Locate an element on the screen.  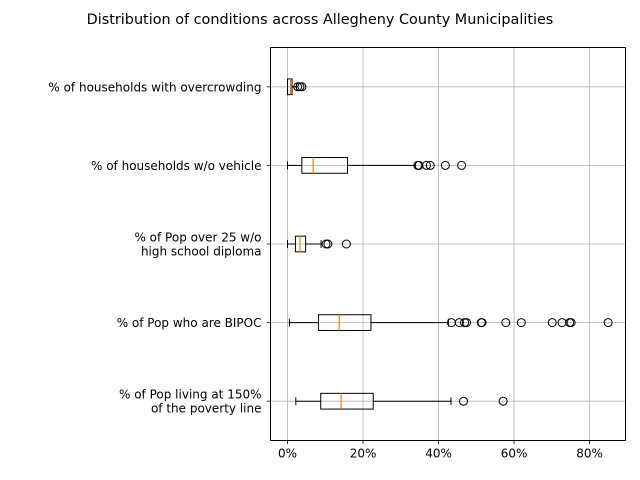
x-tick-label: 40% is located at coordinates (438, 454).